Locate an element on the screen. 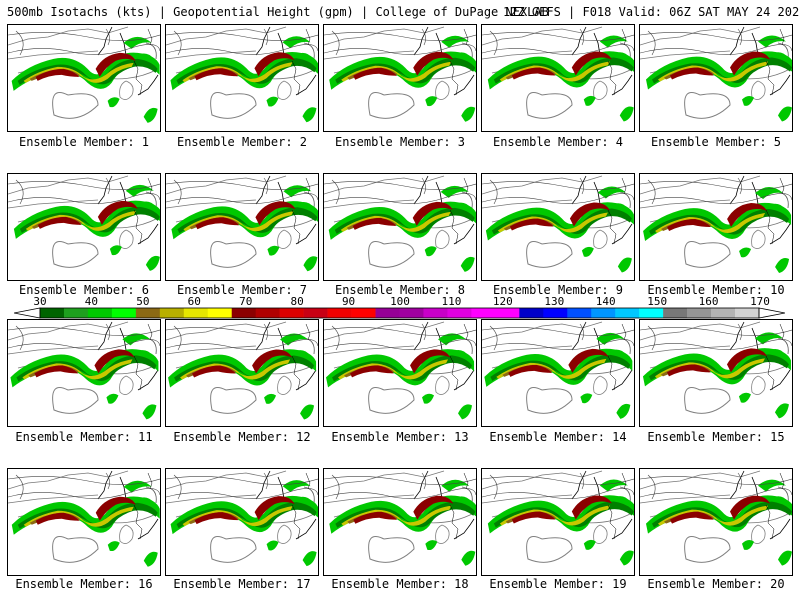 The image size is (800, 600). colorbar-frame is located at coordinates (399, 313).